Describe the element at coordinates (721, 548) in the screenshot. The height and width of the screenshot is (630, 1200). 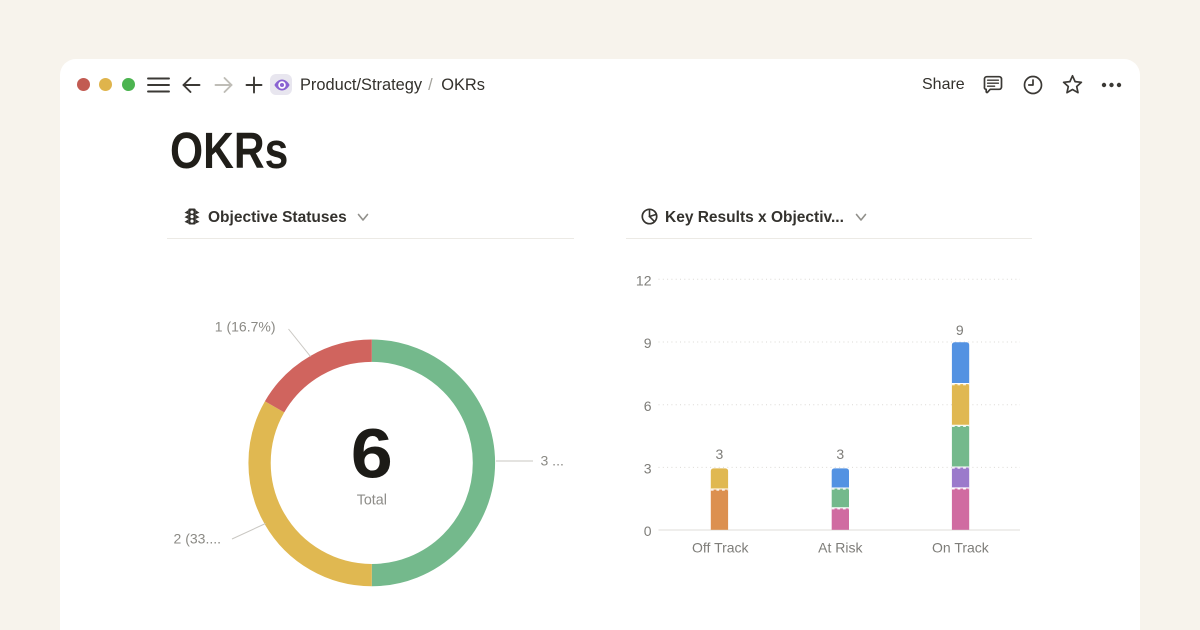
I see `svg-text: Off Track` at that location.